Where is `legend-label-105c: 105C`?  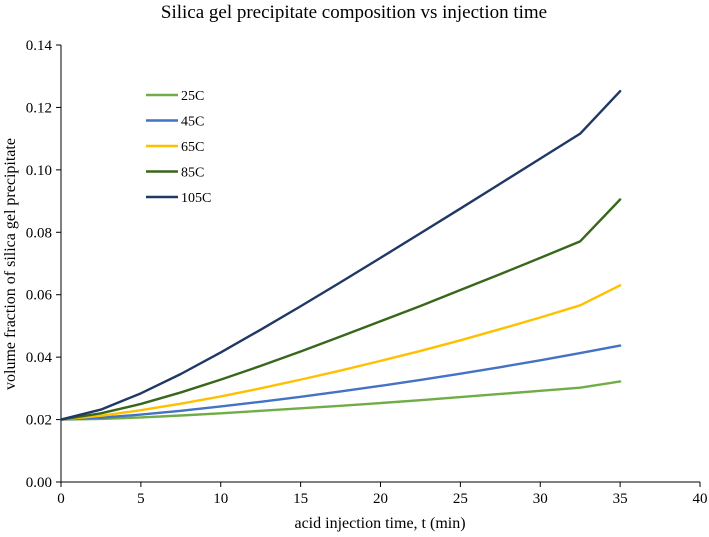 legend-label-105c: 105C is located at coordinates (196, 198).